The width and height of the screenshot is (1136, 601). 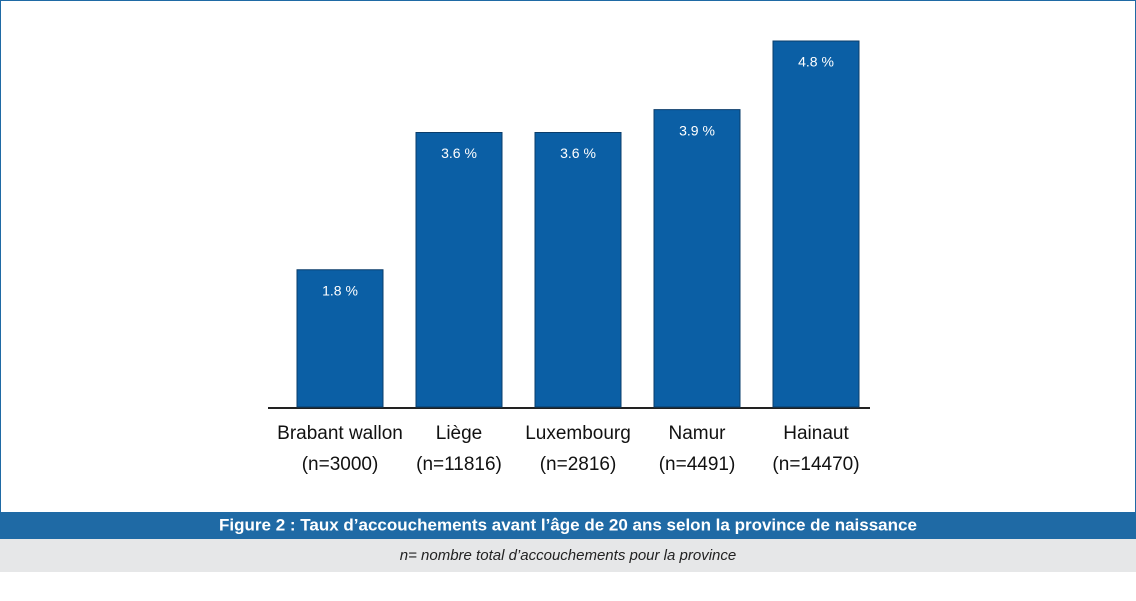 What do you see at coordinates (340, 433) in the screenshot?
I see `x-tick-label: Brabant wallon` at bounding box center [340, 433].